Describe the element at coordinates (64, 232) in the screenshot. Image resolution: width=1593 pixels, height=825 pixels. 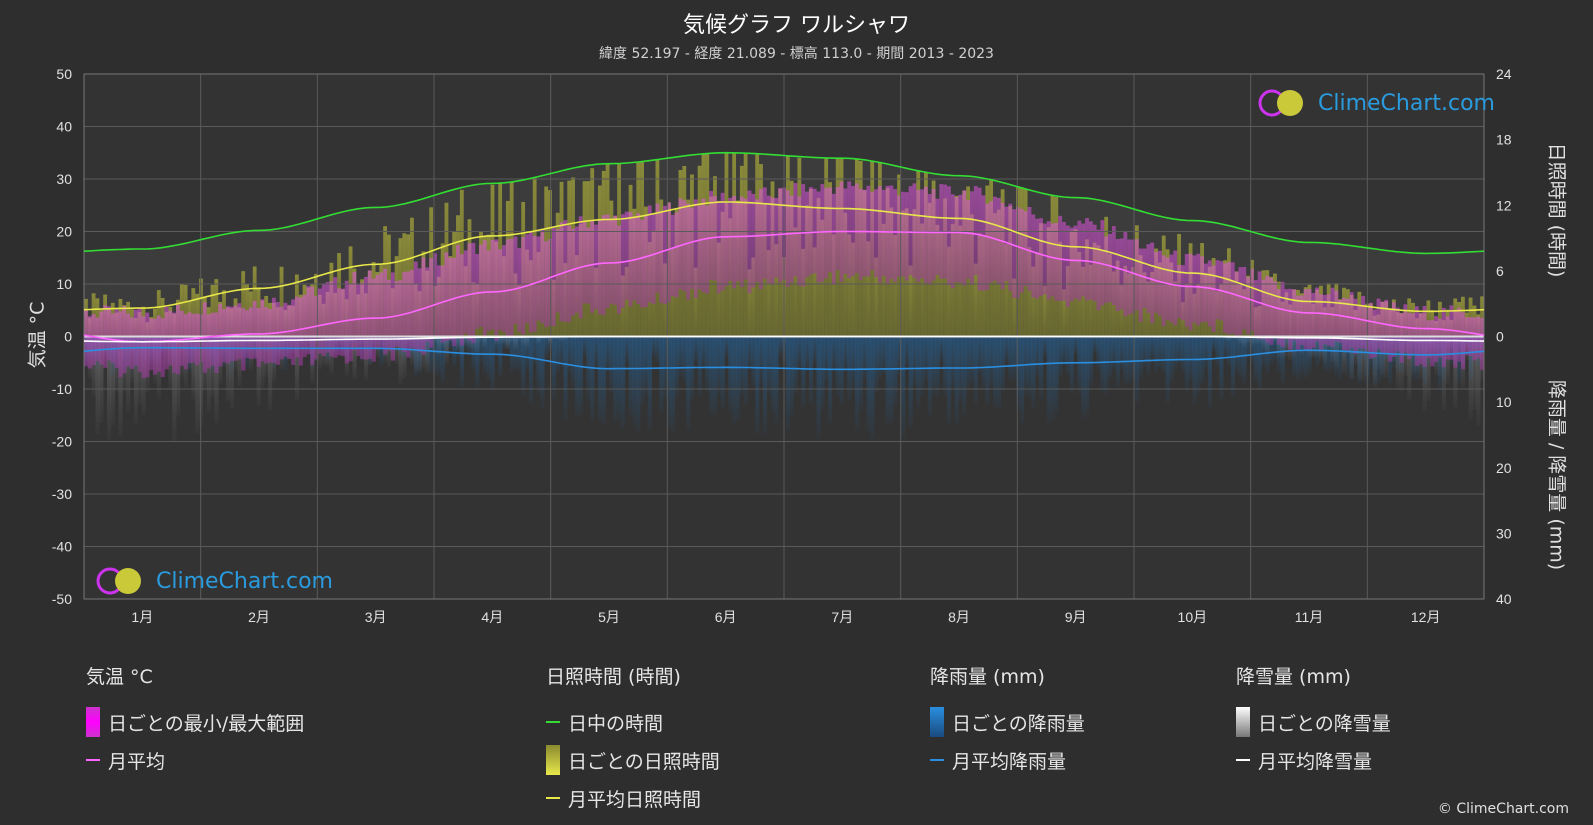
I see `left-tick-label: 20` at that location.